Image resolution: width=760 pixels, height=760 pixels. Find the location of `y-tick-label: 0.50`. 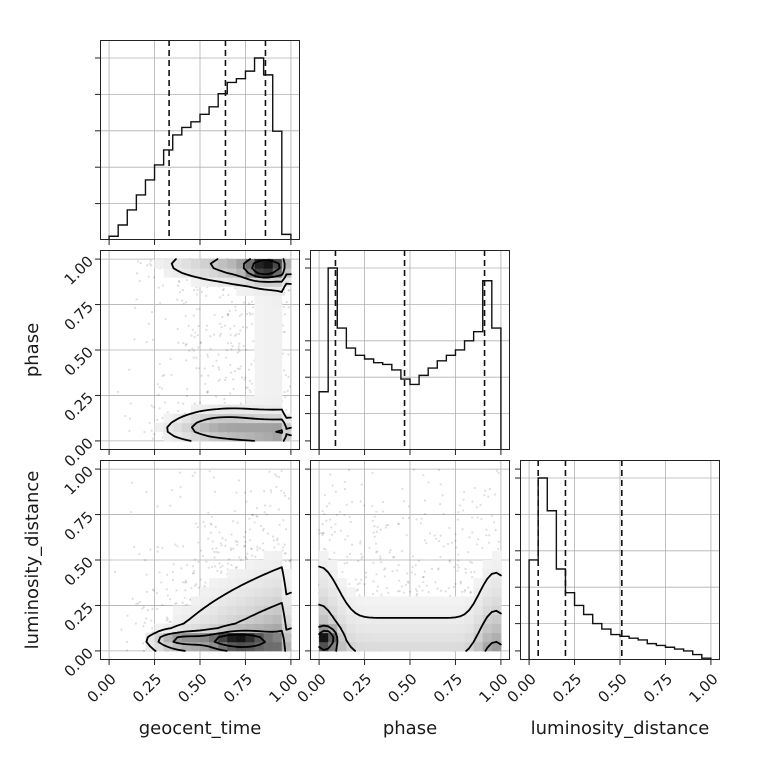

y-tick-label: 0.50 is located at coordinates (79, 571).